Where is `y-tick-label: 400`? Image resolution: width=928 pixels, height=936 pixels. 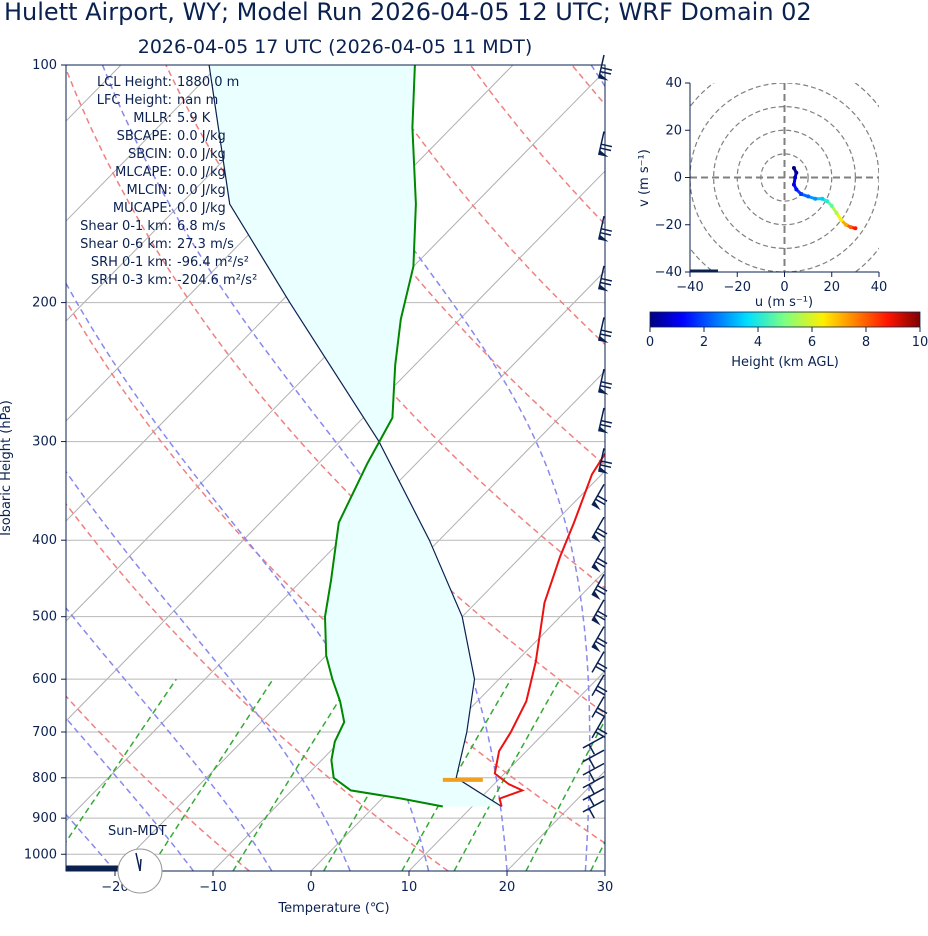 y-tick-label: 400 is located at coordinates (44, 540).